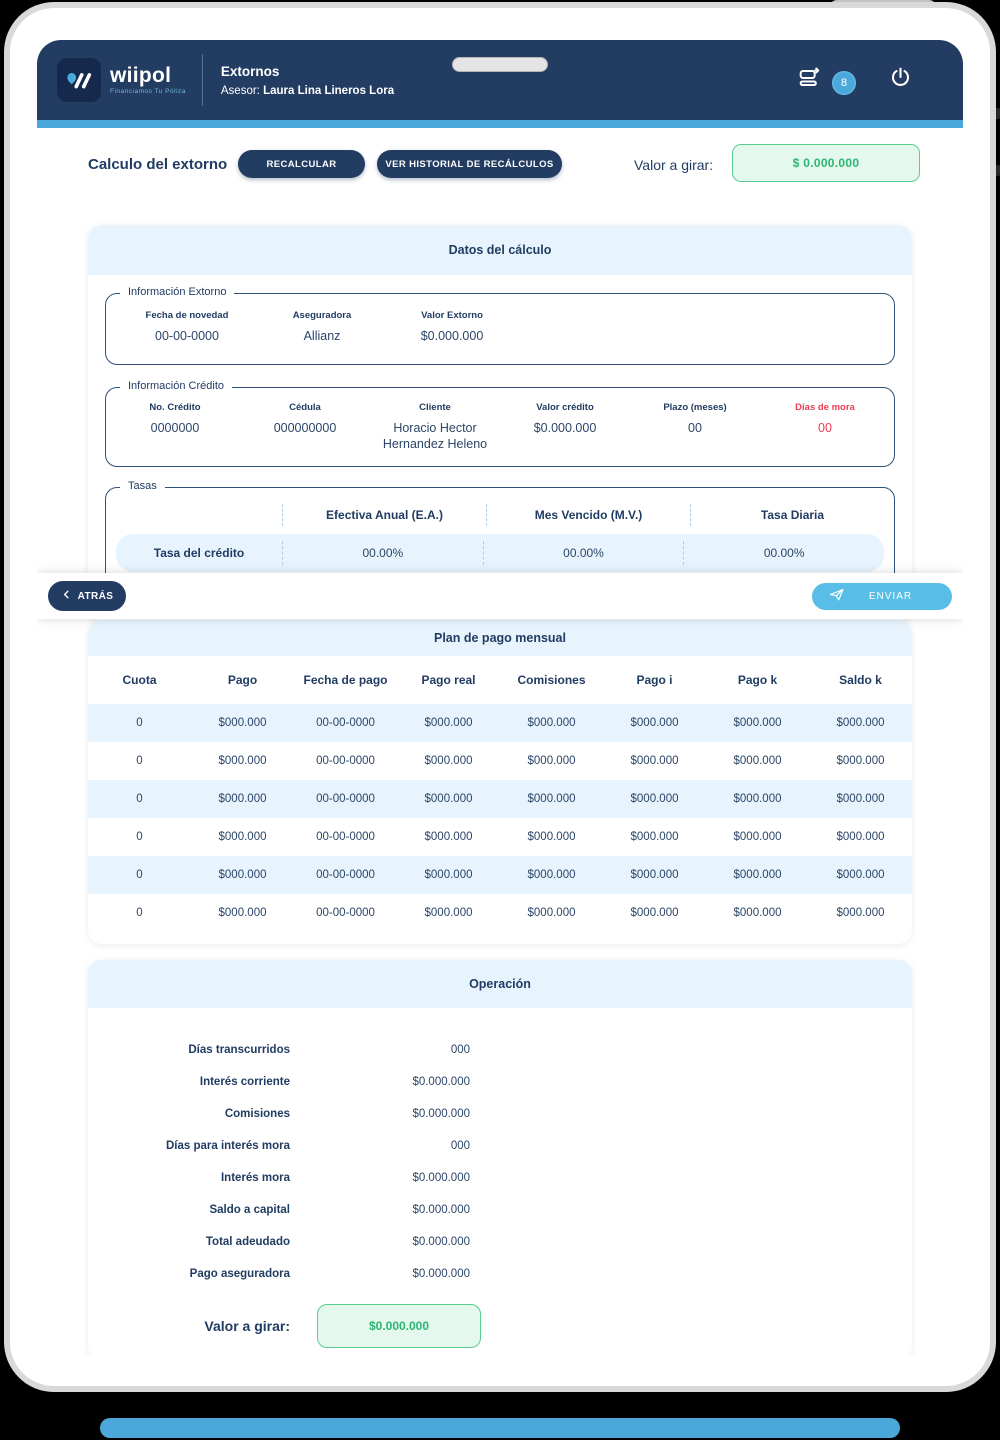  I want to click on operation-row: Interés mora $0.000.000, so click(500, 1178).